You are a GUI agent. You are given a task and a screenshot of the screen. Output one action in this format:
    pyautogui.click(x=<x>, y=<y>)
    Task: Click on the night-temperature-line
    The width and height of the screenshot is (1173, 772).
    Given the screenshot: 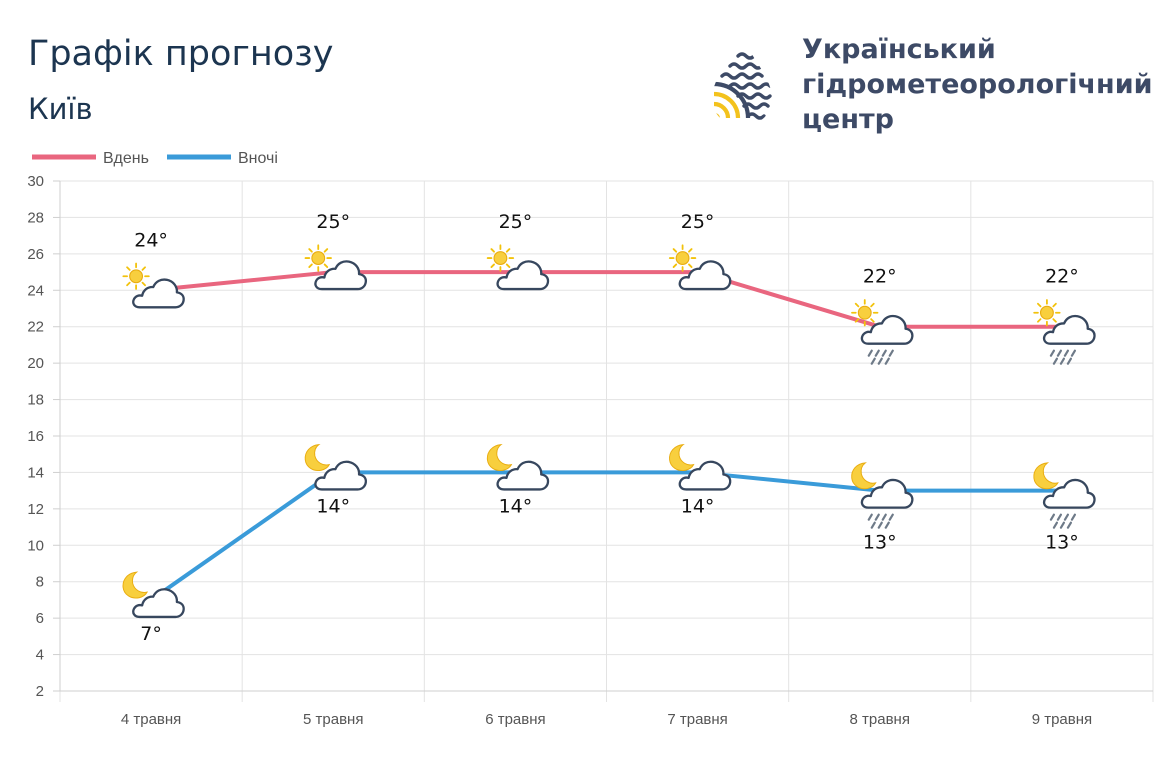 What is the action you would take?
    pyautogui.click(x=606, y=536)
    